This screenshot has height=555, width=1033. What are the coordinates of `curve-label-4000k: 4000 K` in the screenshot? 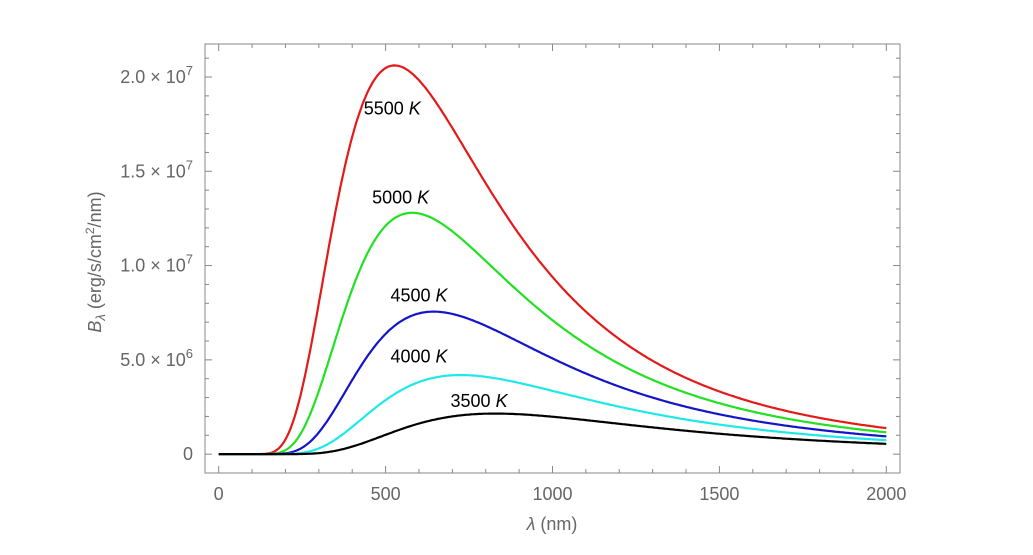 It's located at (419, 357).